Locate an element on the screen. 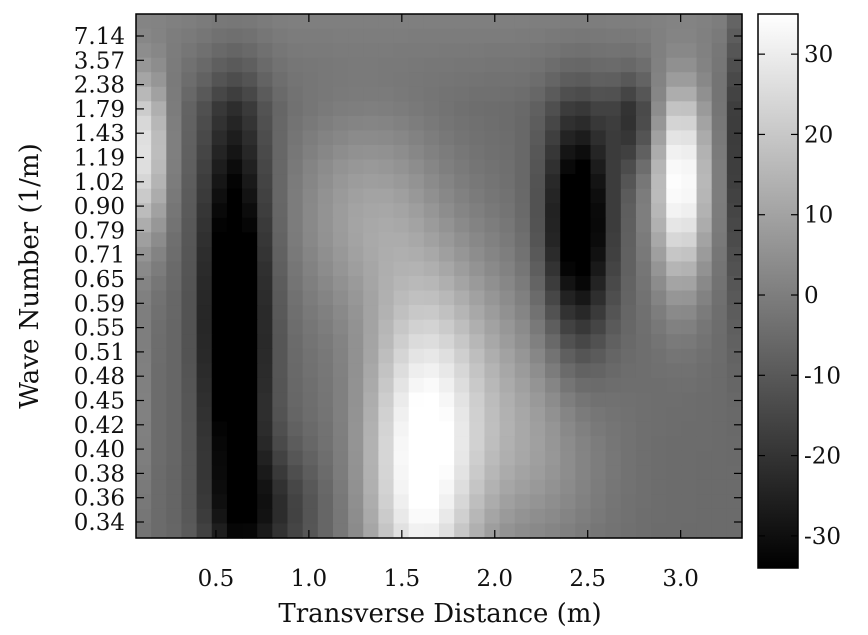  colorbar-tick-label: 0 is located at coordinates (811, 296).